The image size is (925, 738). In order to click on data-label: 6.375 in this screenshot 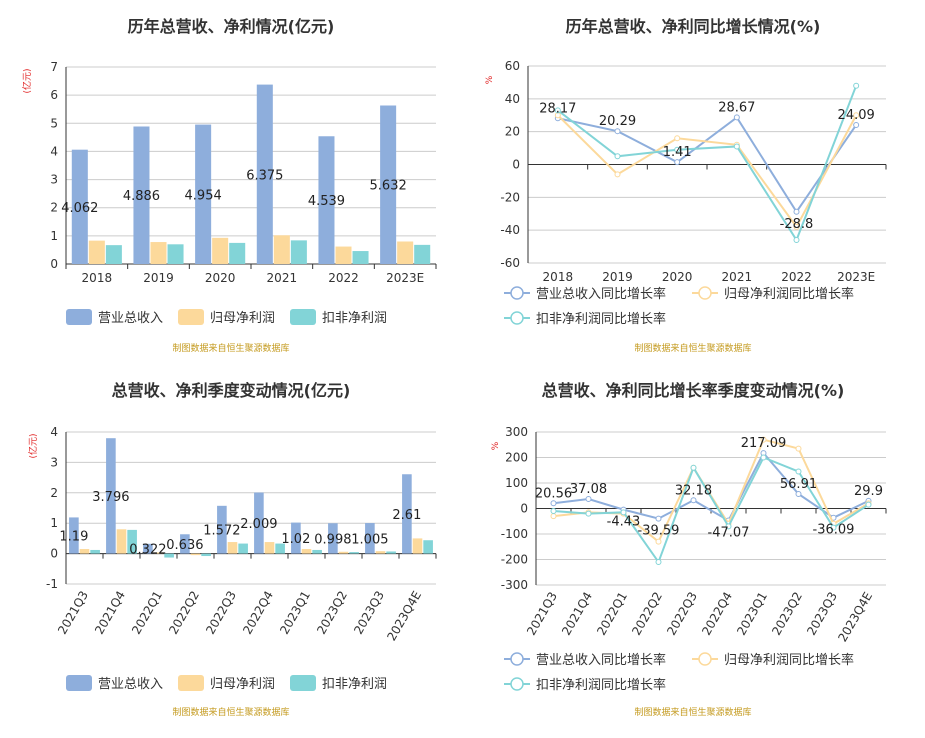, I will do `click(264, 175)`.